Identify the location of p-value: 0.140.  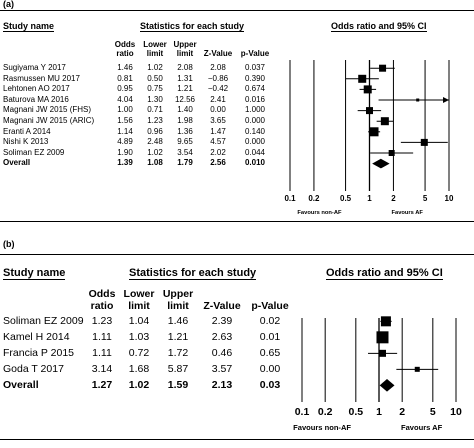
(255, 131).